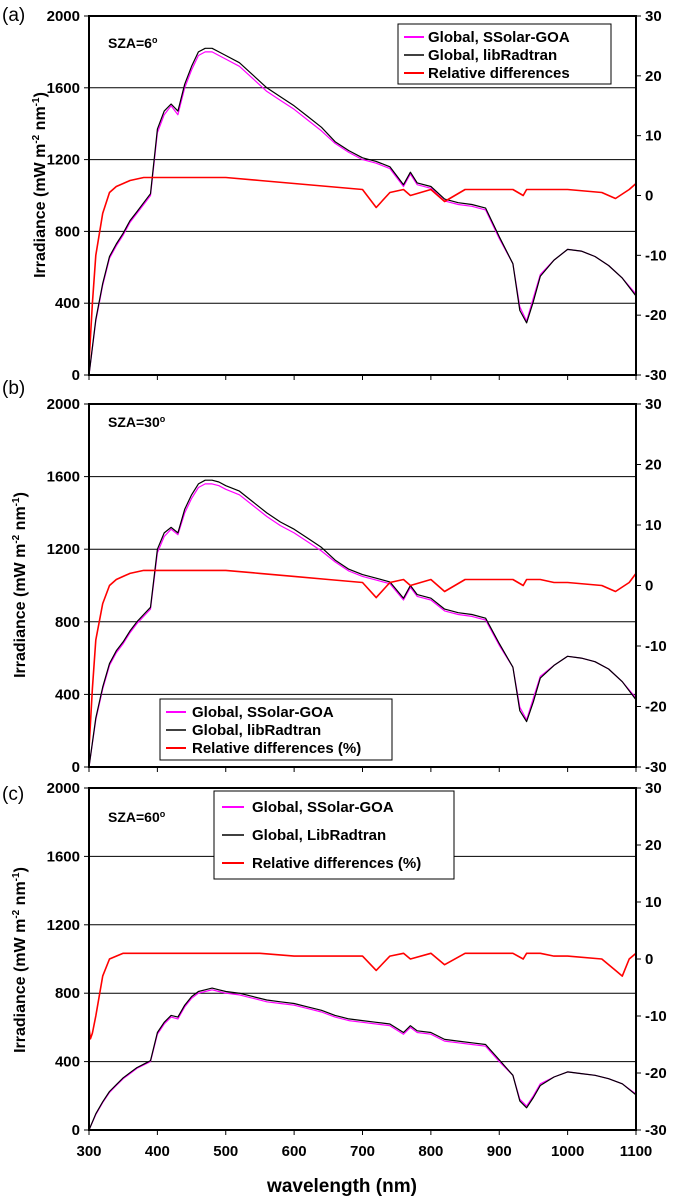  What do you see at coordinates (133, 43) in the screenshot?
I see `sza-label-a: SZA=6o` at bounding box center [133, 43].